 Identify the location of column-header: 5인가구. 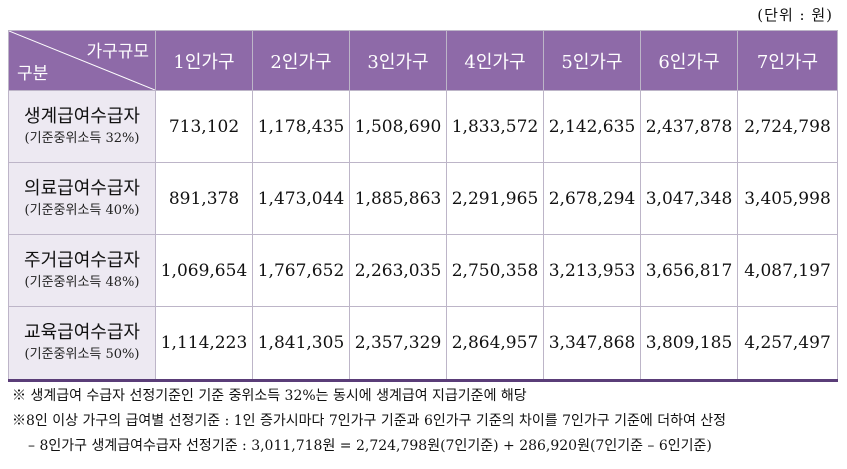
(592, 60).